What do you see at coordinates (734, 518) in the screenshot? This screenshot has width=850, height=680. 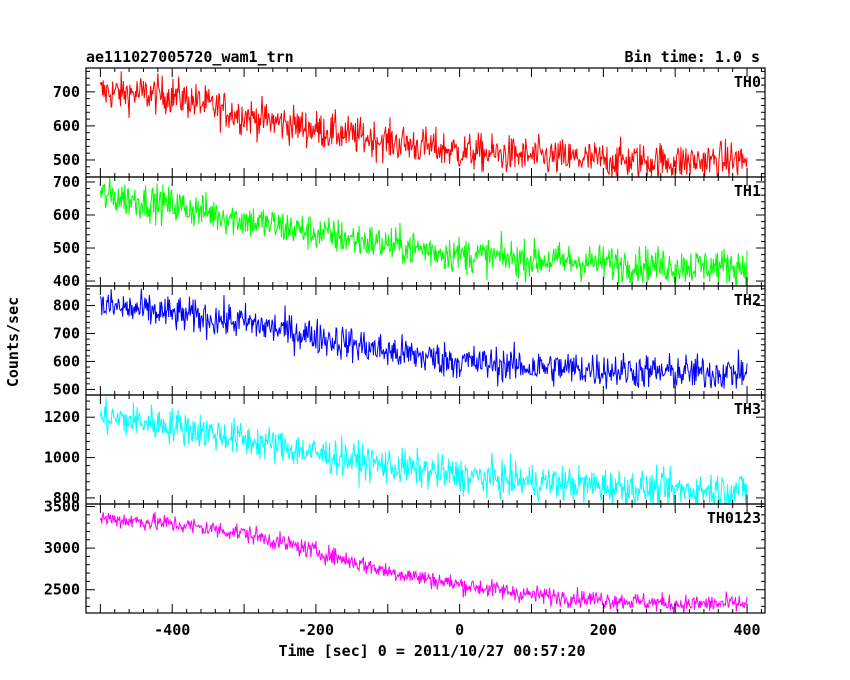 I see `panel-label: TH0123` at bounding box center [734, 518].